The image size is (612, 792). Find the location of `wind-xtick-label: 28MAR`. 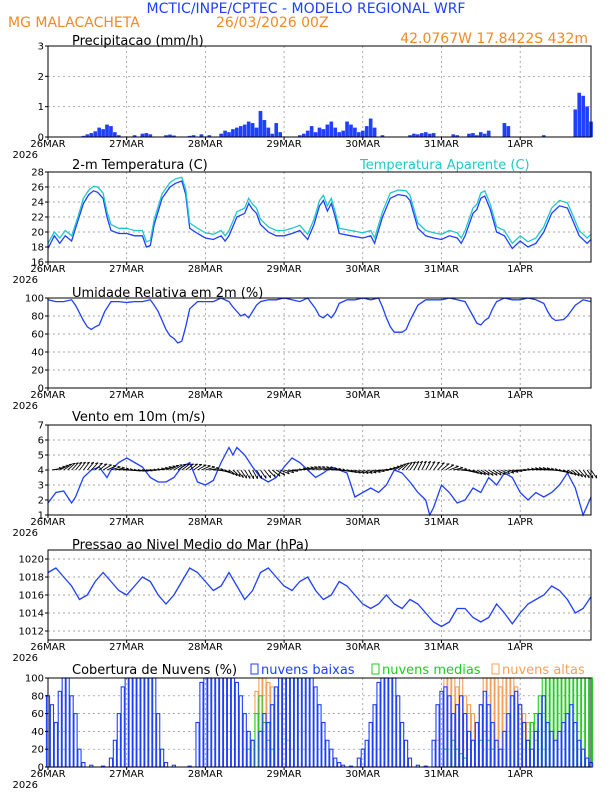

wind-xtick-label: 28MAR is located at coordinates (205, 522).